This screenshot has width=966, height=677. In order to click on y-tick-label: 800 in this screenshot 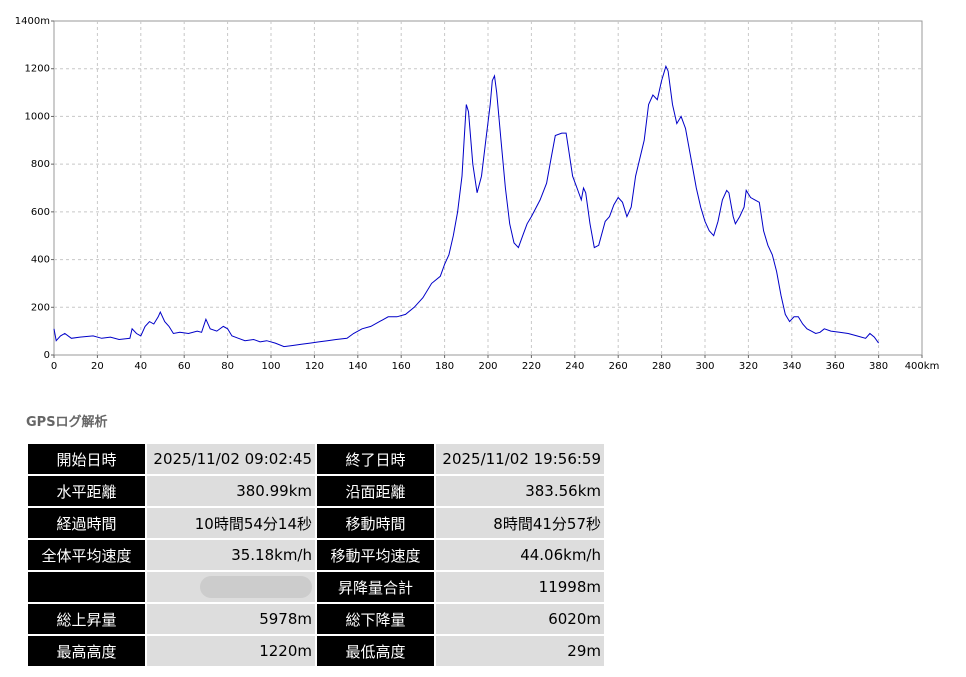, I will do `click(40, 164)`.